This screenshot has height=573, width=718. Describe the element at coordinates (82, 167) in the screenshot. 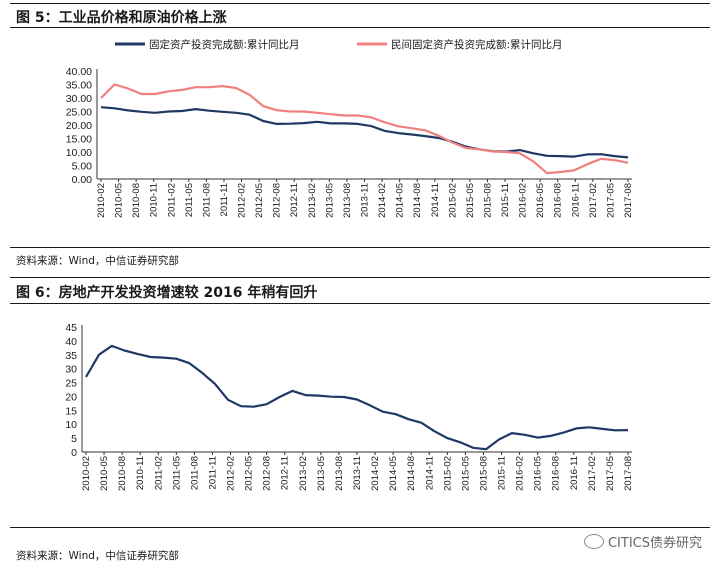

I see `y-tick-label: 5.00` at that location.